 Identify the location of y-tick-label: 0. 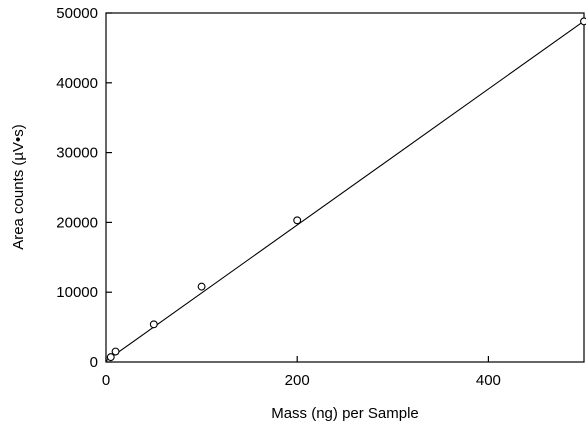
(94, 362).